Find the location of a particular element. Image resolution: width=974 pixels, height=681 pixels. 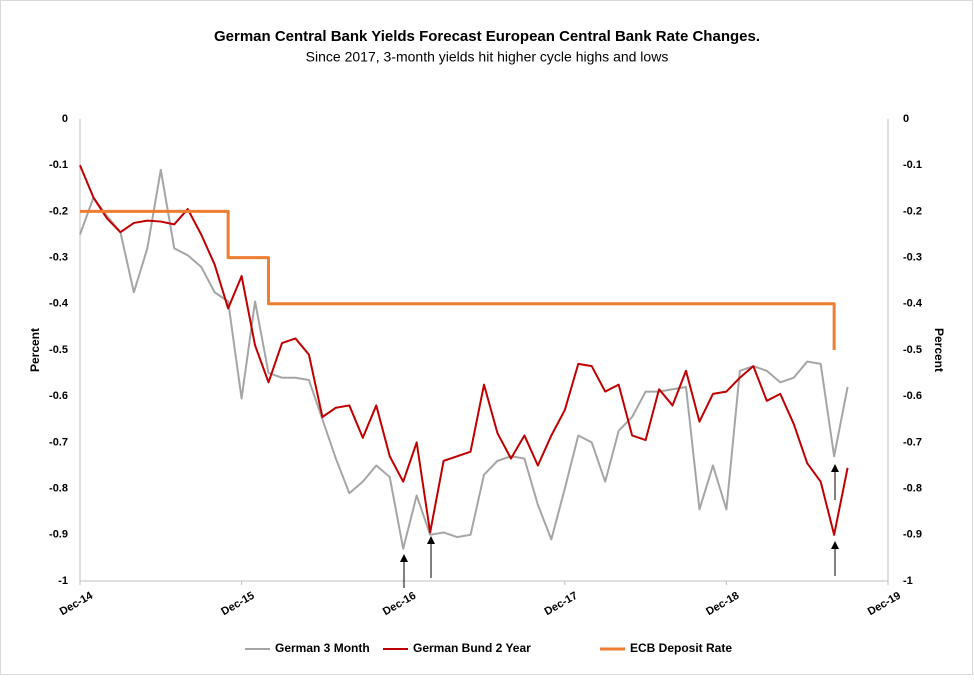

y-tick-label: -0.7 is located at coordinates (58, 442).